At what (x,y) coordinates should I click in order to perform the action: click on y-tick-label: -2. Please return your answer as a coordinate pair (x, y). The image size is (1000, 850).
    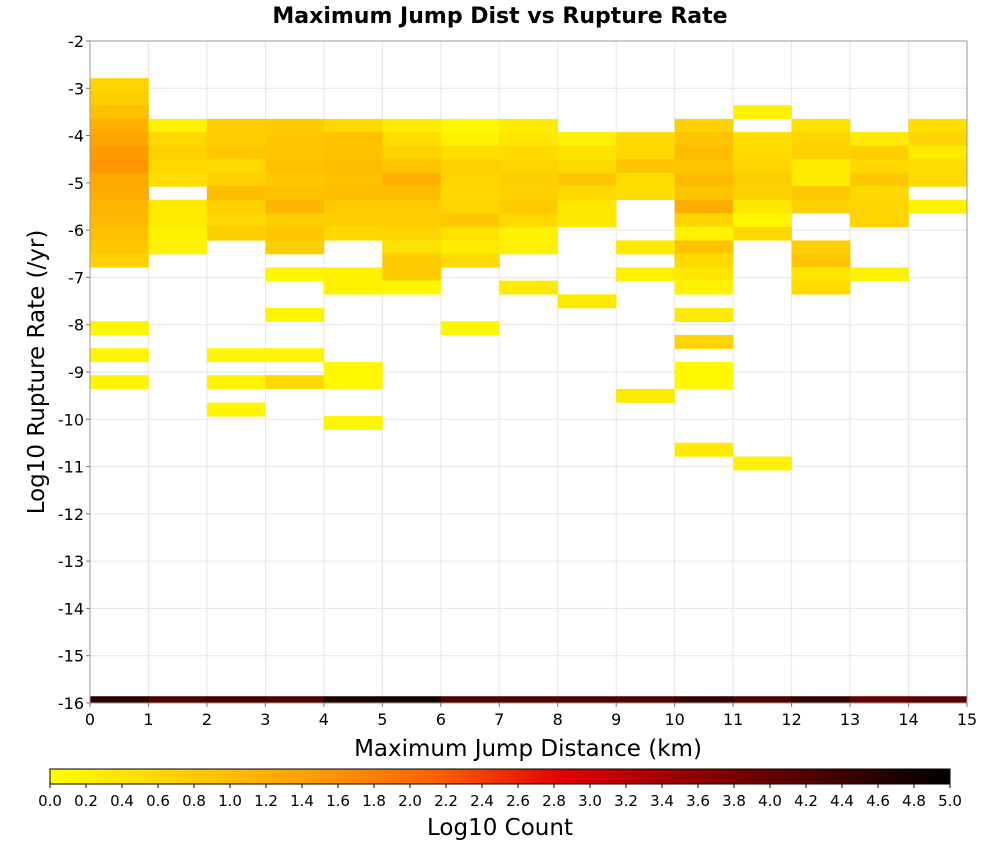
    Looking at the image, I should click on (76, 41).